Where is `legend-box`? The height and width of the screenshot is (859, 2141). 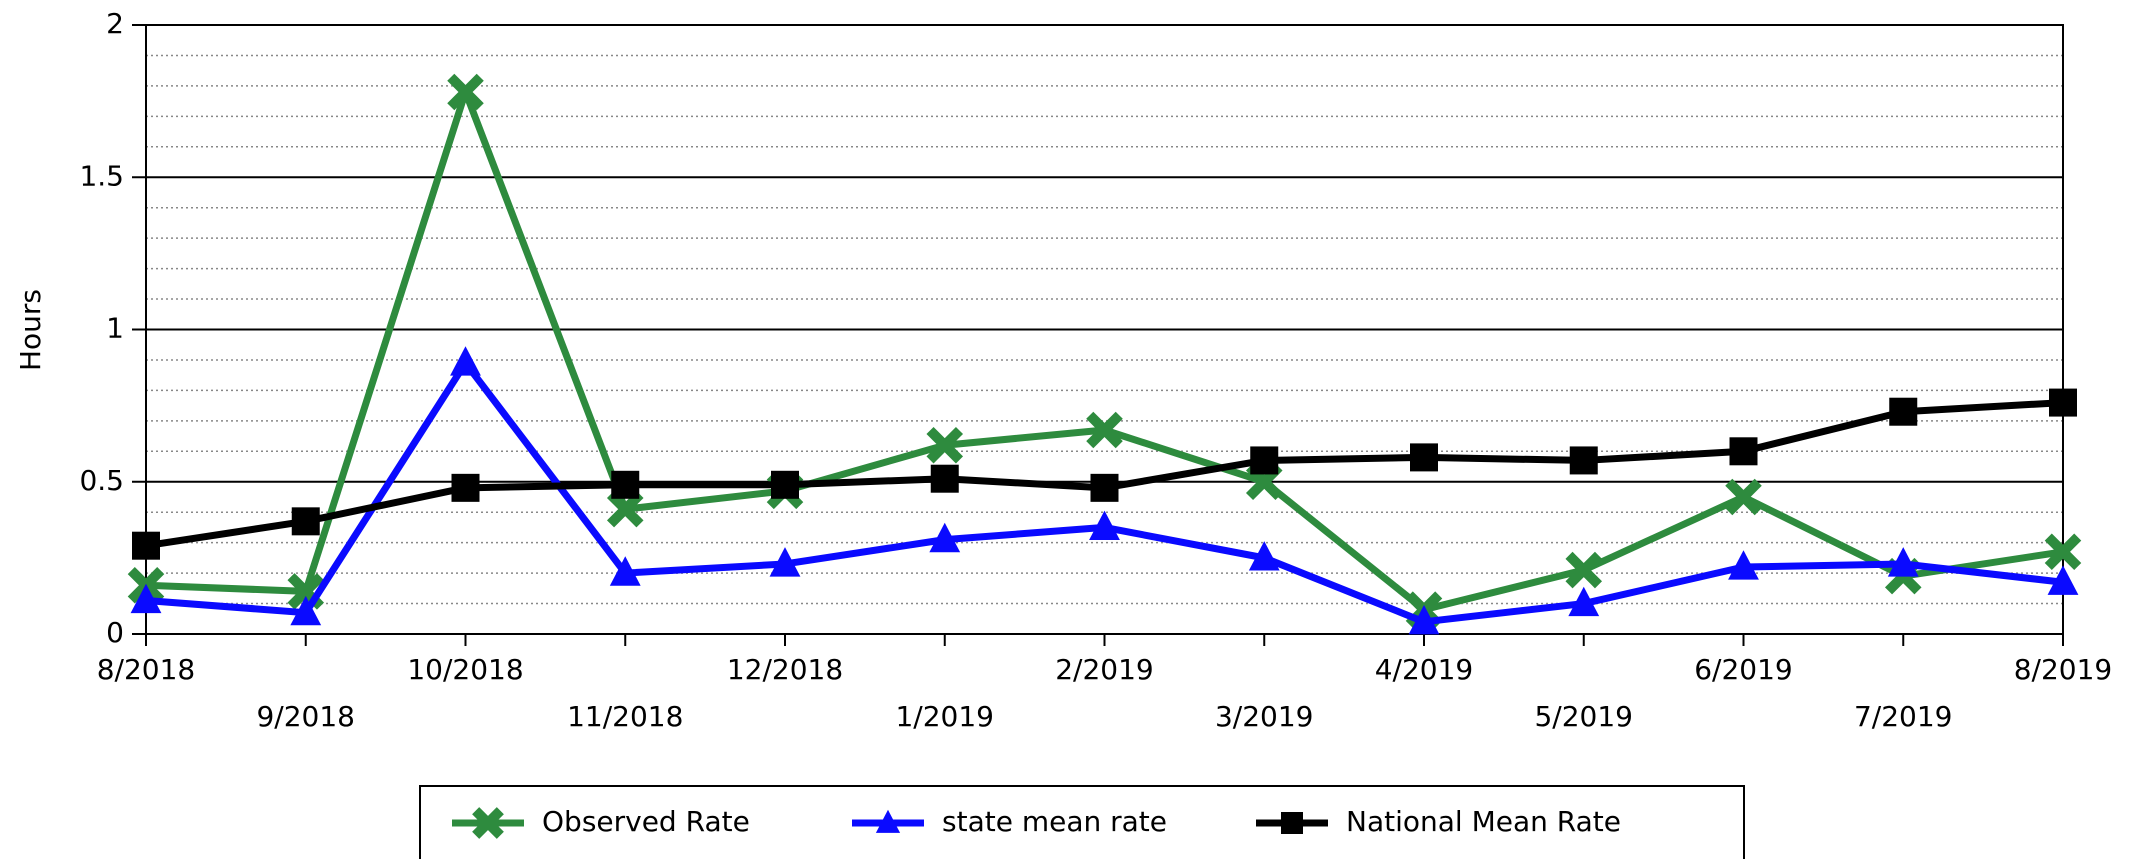
legend-box is located at coordinates (1082, 822).